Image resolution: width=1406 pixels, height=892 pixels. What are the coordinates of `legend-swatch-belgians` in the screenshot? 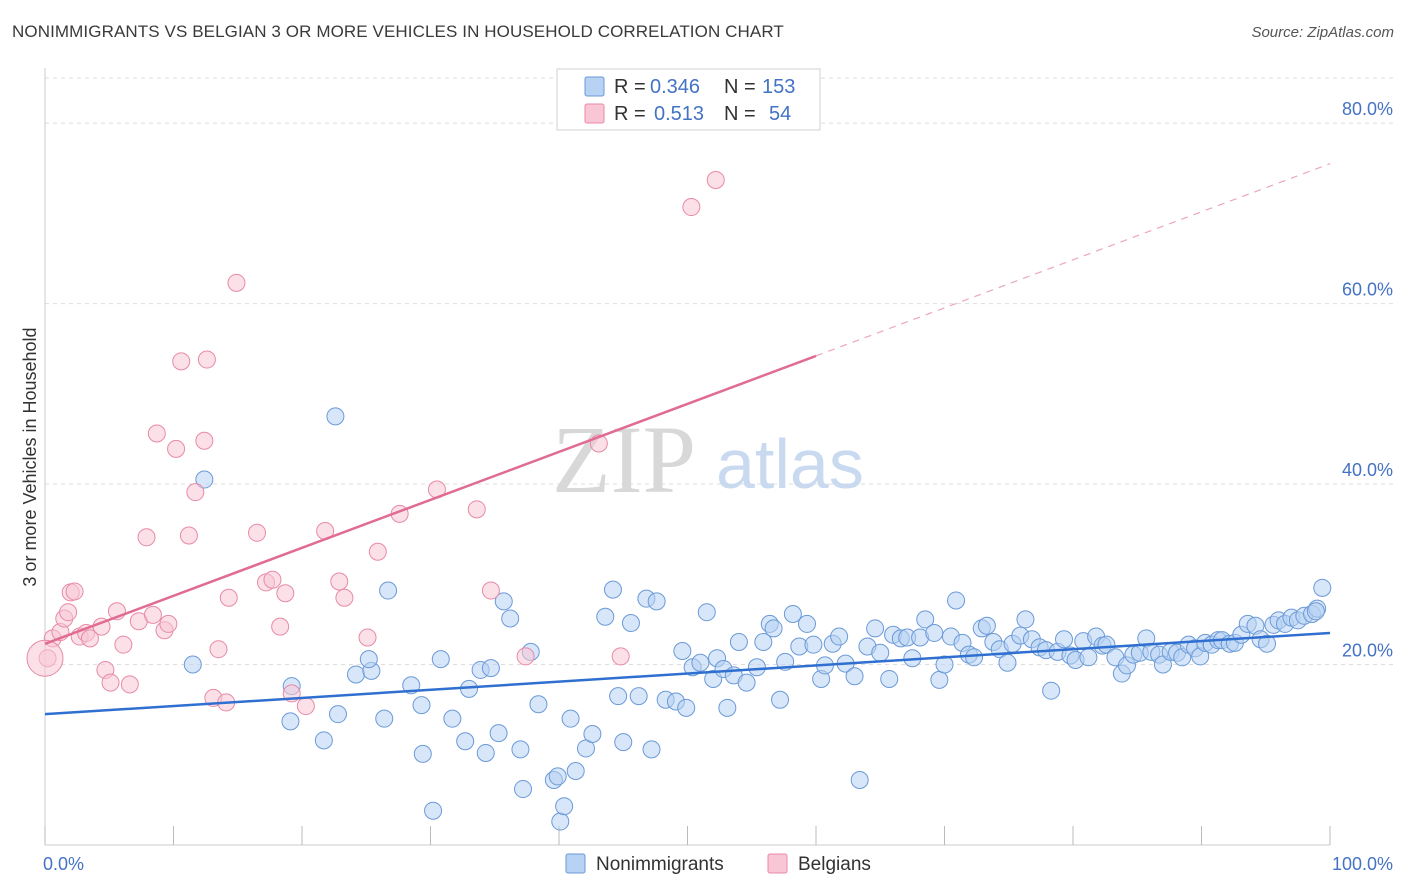 It's located at (594, 113).